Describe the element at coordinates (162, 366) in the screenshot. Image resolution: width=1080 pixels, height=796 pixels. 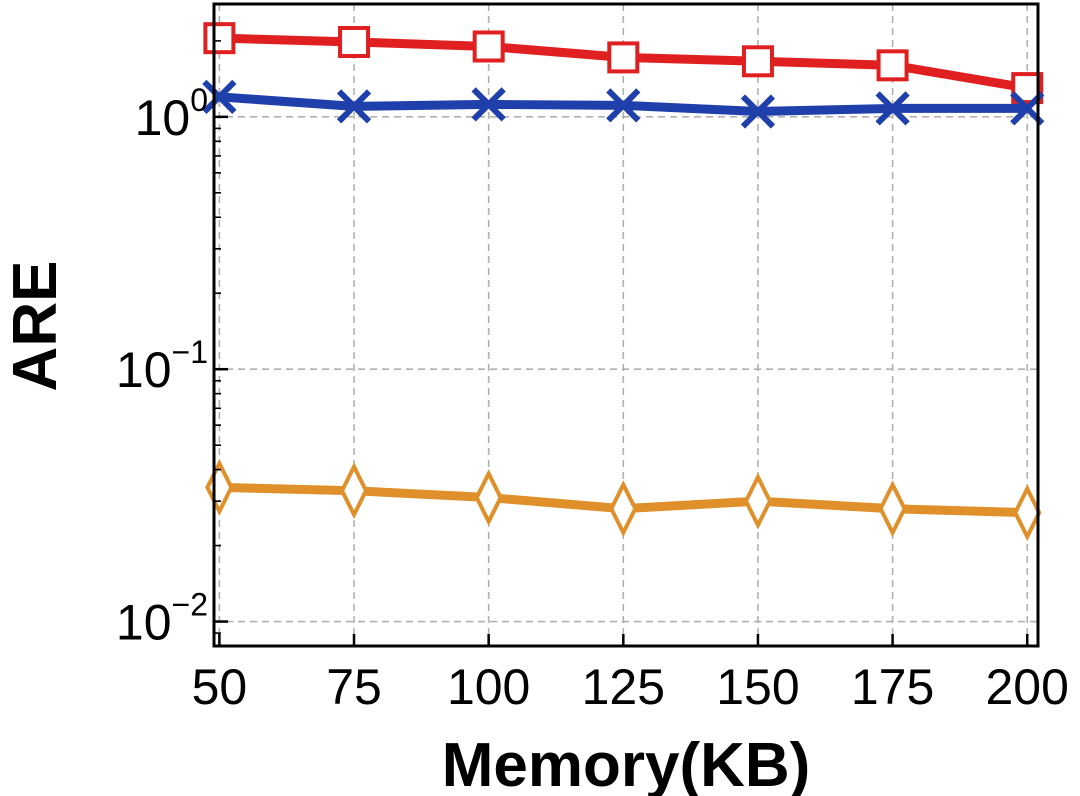
I see `y-tick-label: 10⁻¹` at that location.